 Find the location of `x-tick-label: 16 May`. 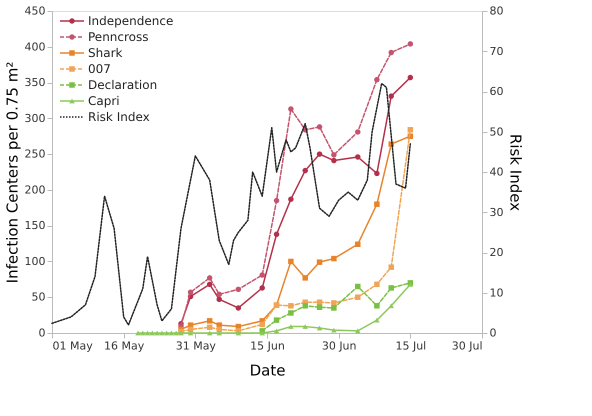

x-tick-label: 16 May is located at coordinates (124, 346).